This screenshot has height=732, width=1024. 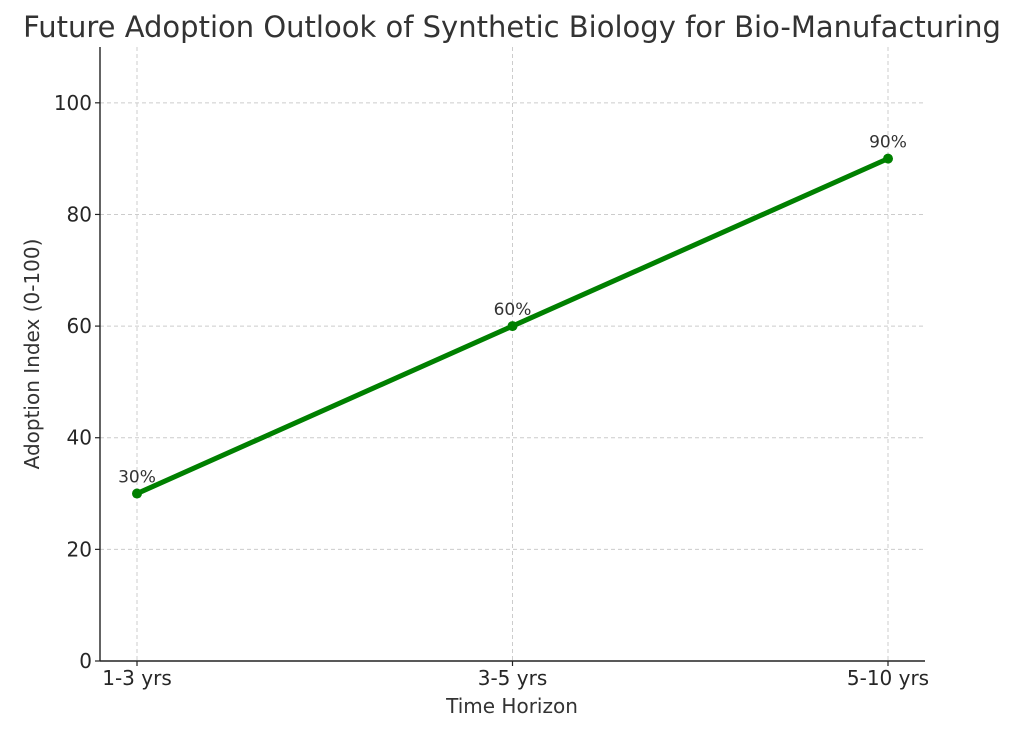 What do you see at coordinates (79, 214) in the screenshot?
I see `y-tick-label: 80` at bounding box center [79, 214].